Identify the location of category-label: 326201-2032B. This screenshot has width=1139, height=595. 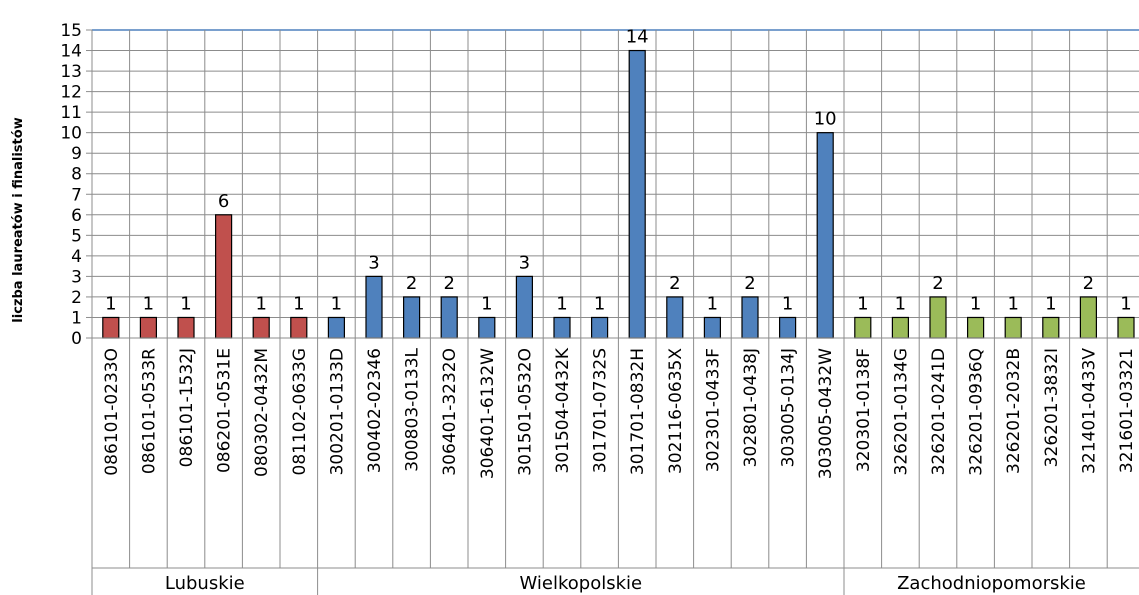
(1014, 411).